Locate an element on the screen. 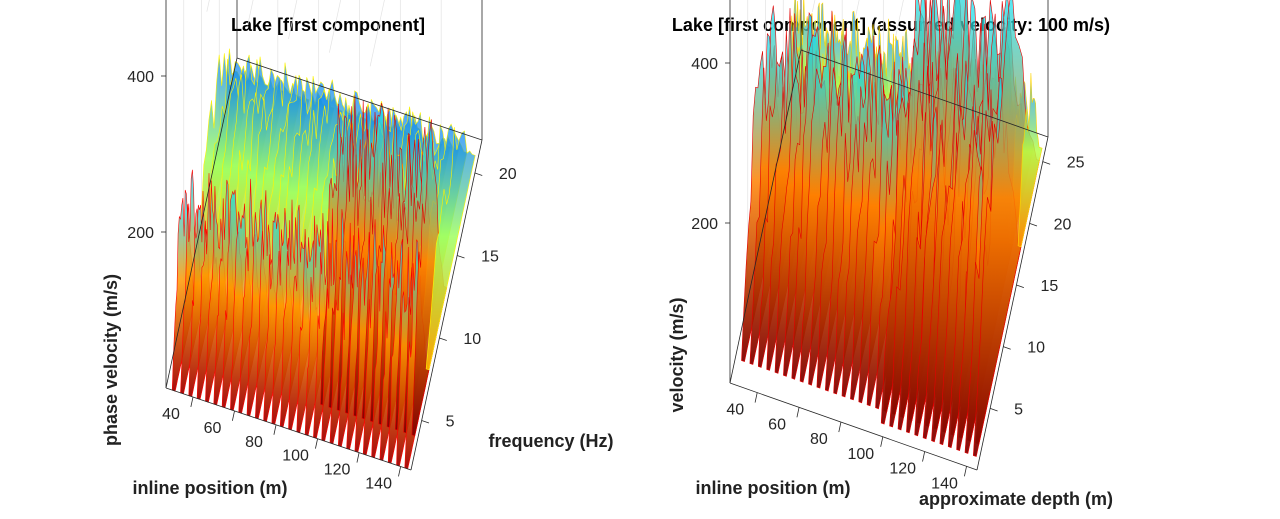 This screenshot has width=1280, height=519. right-y-axis-label: approximate depth (m) is located at coordinates (1016, 499).